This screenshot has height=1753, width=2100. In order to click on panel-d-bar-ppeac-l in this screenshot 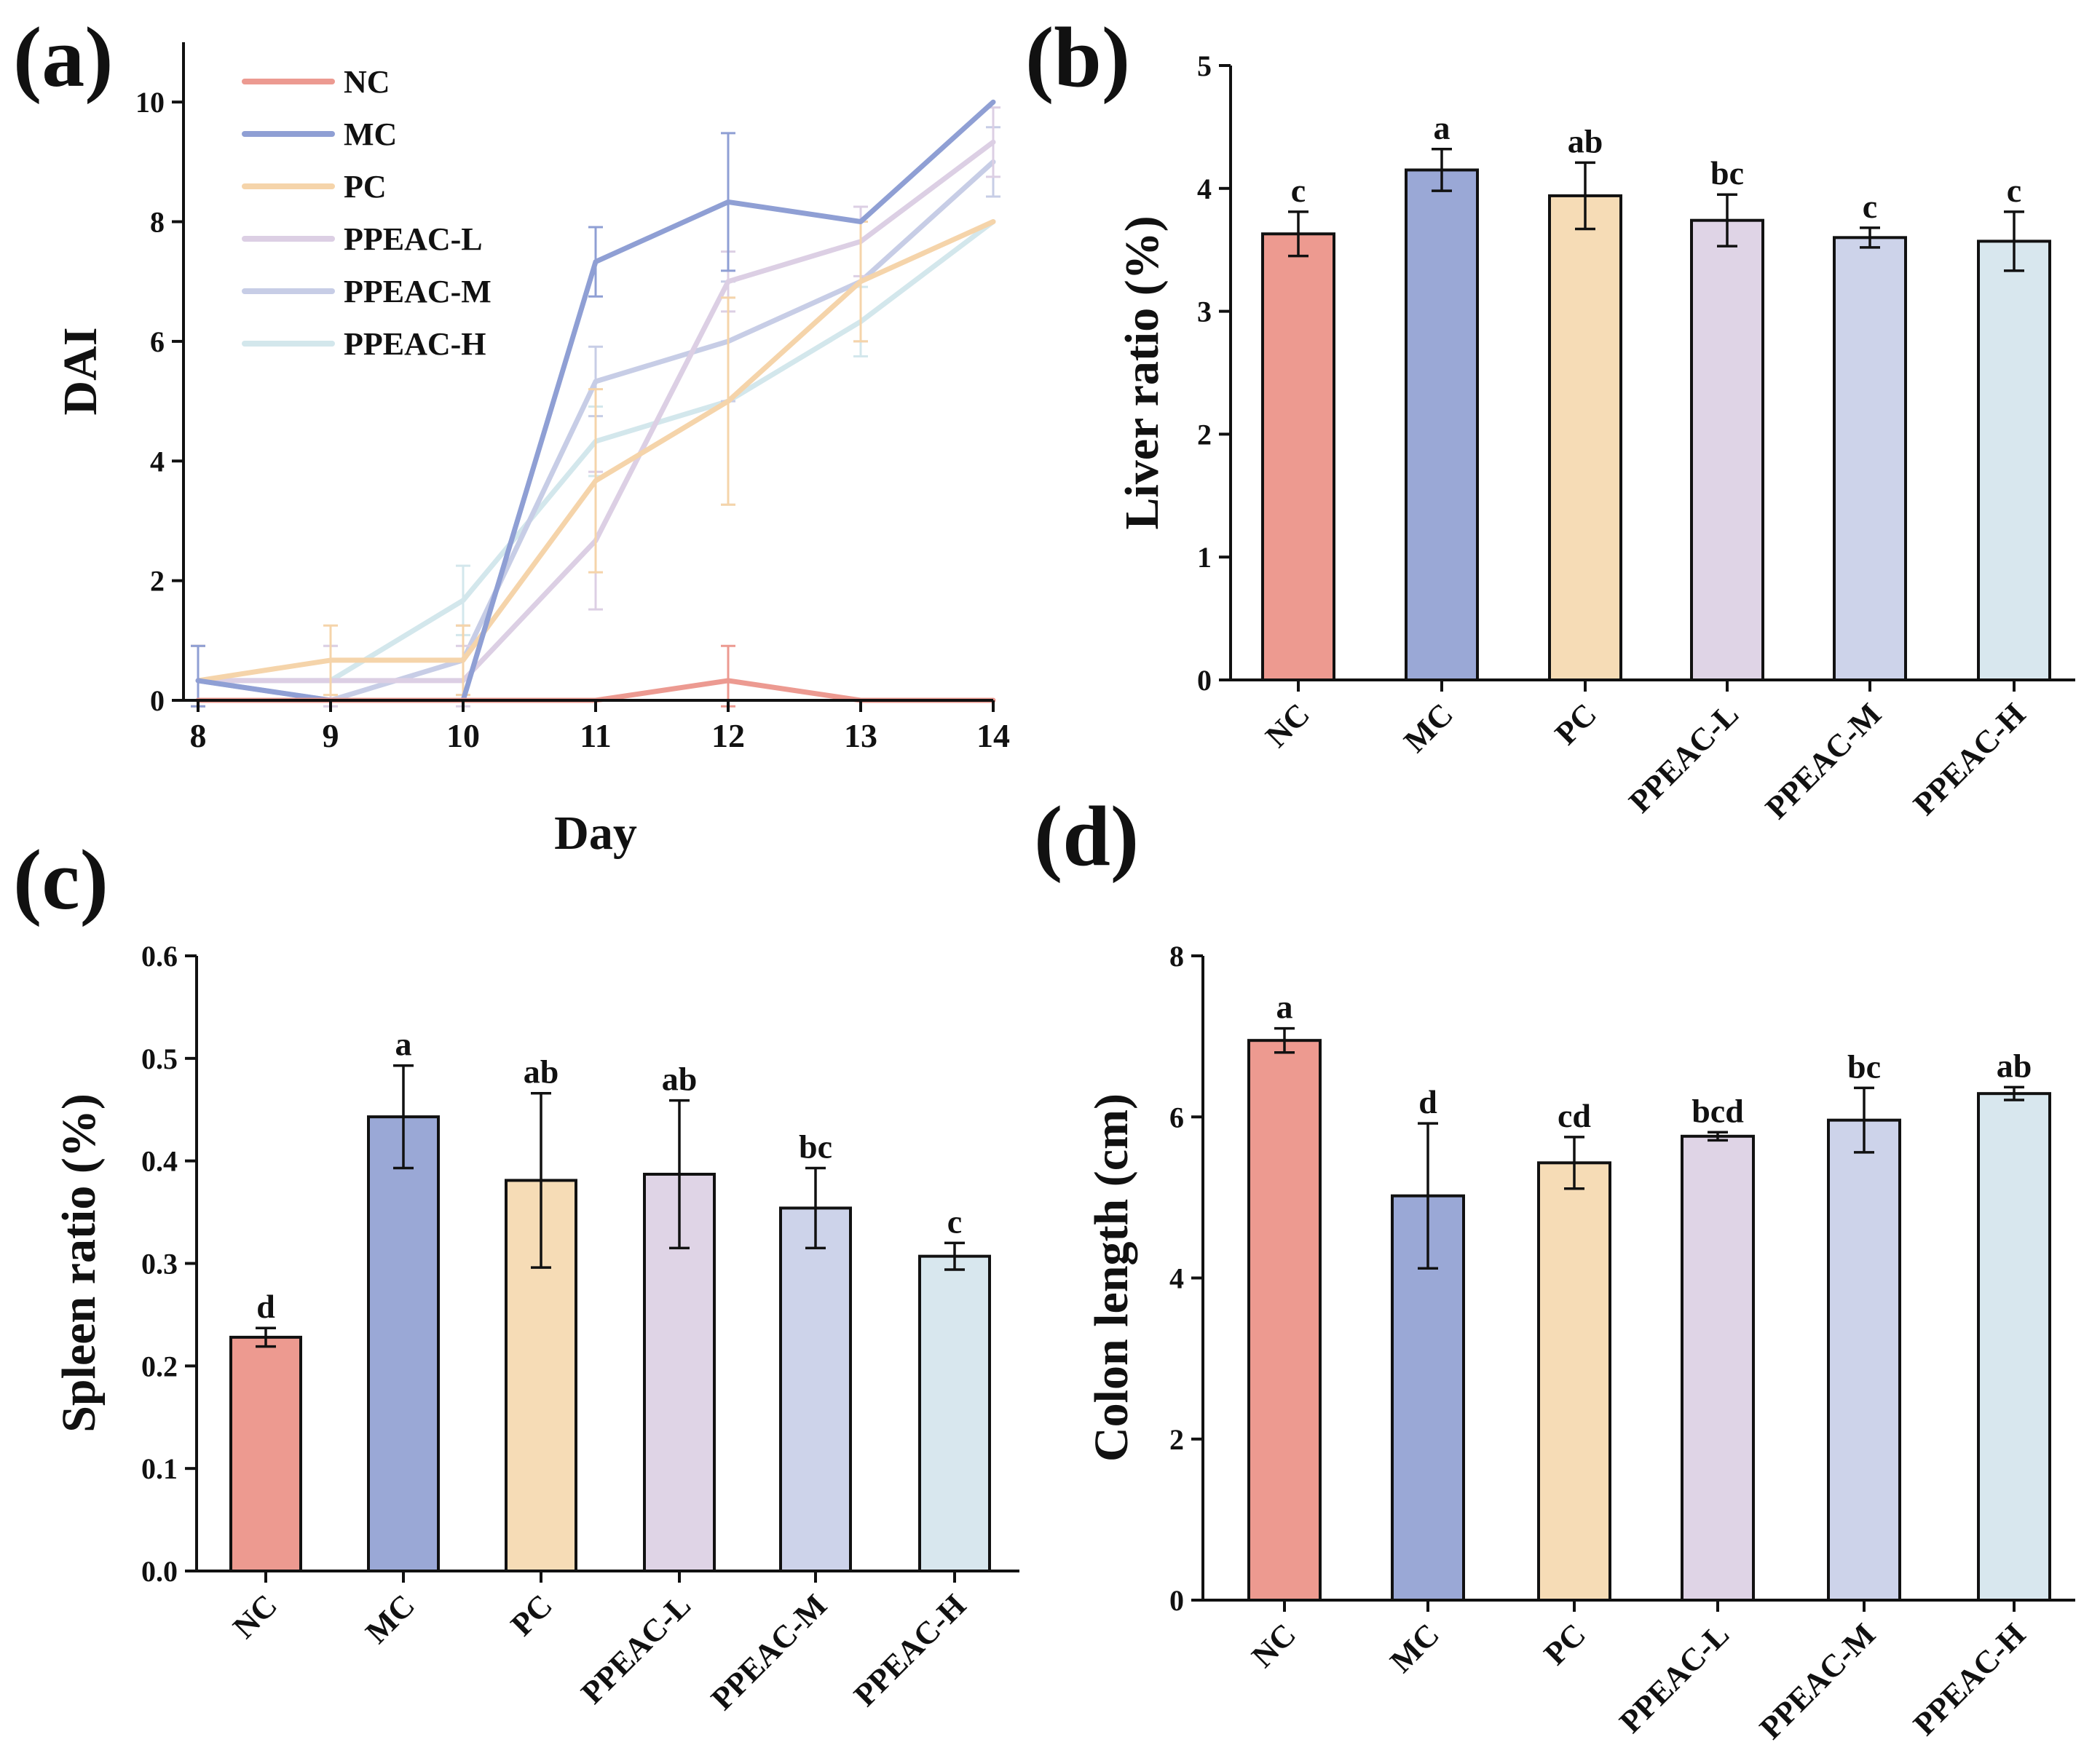, I will do `click(1718, 1368)`.